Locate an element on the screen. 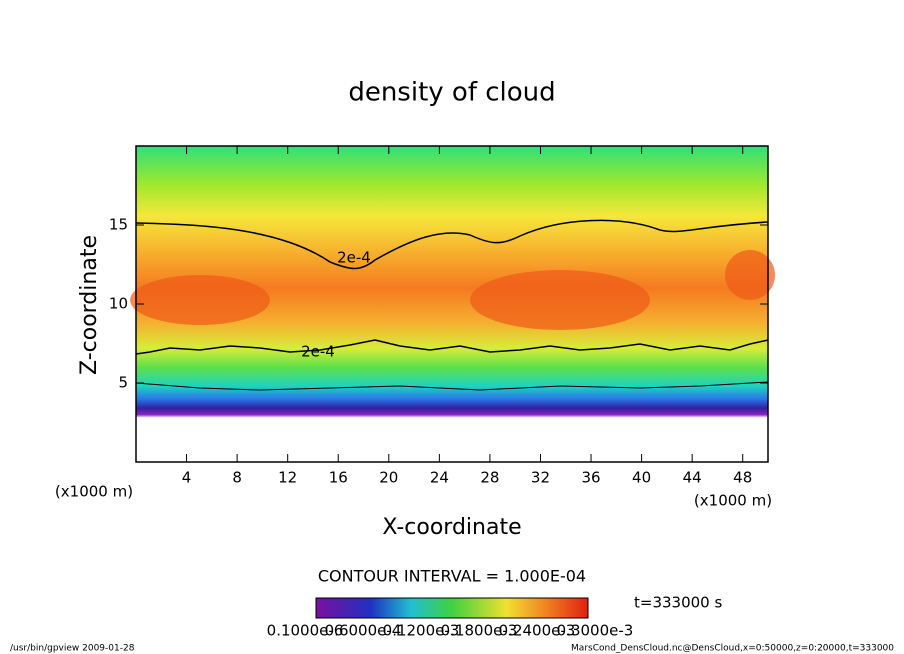 This screenshot has height=654, width=904. x-tick-label: 24 is located at coordinates (439, 478).